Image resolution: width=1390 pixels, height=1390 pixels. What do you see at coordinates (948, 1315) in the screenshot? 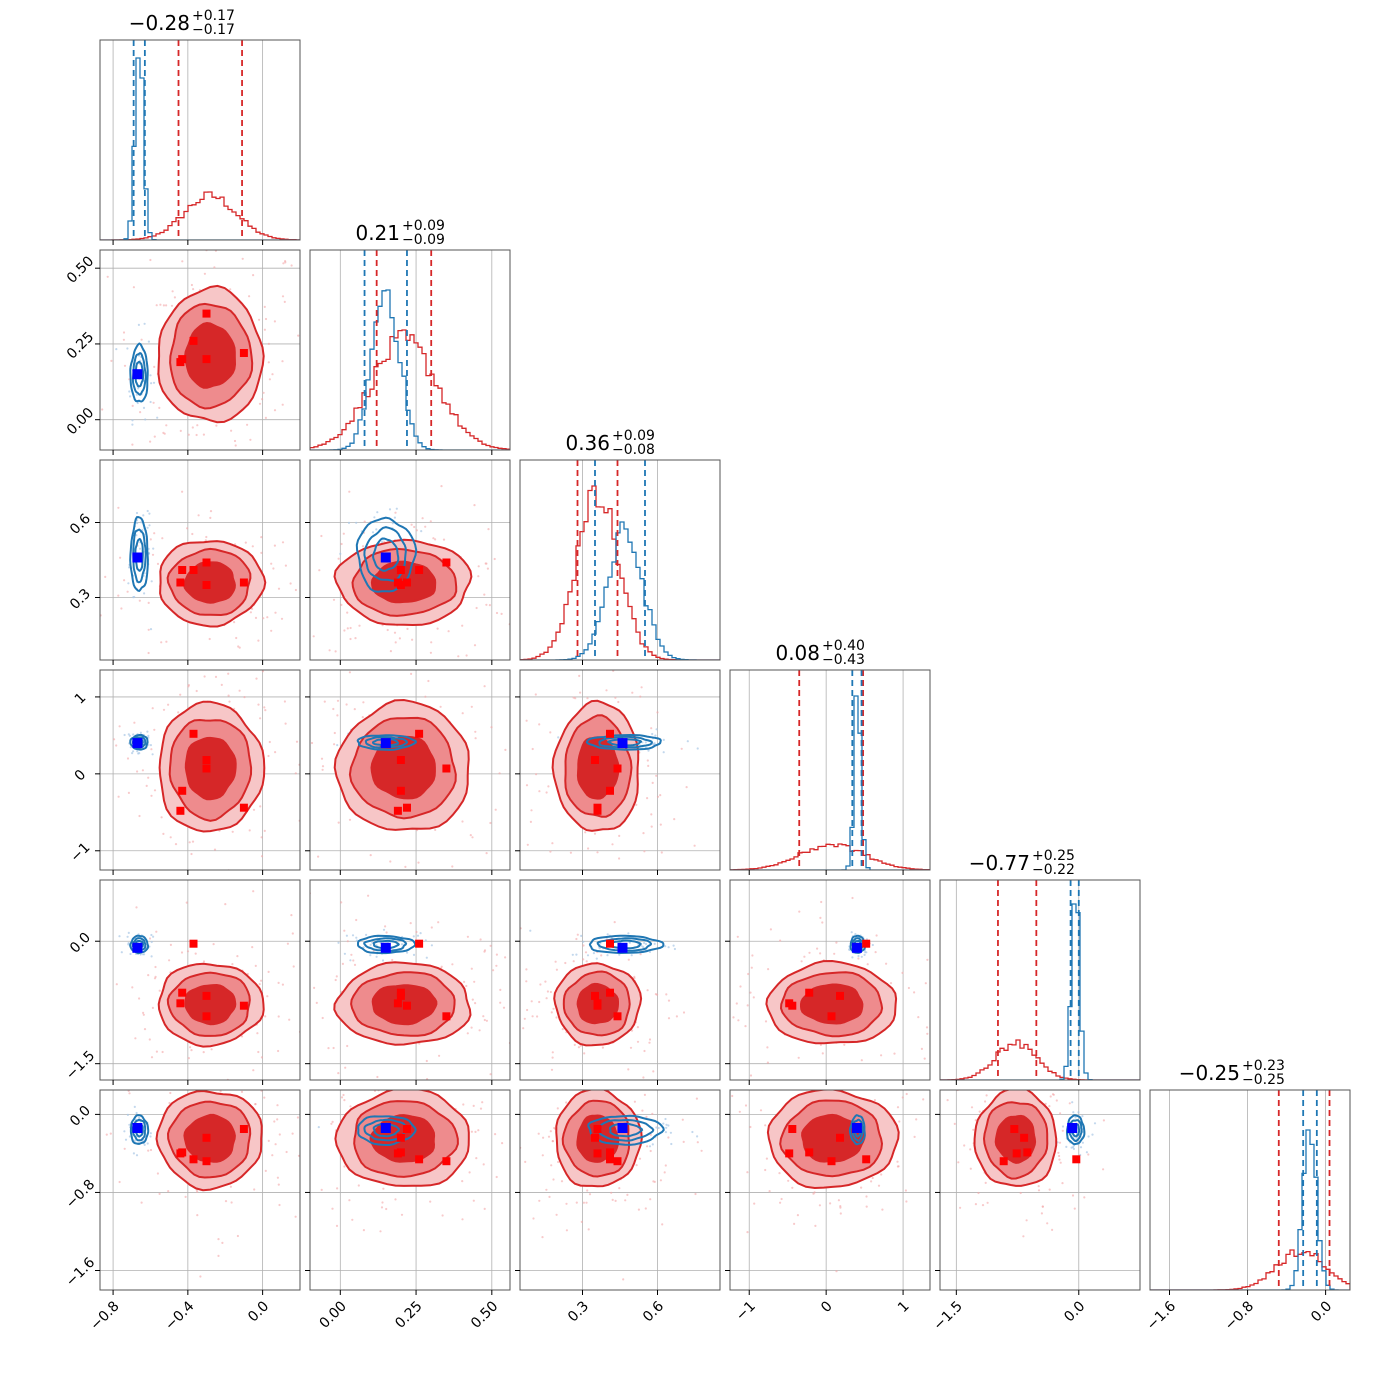
I see `x-tick-label: −1.5` at bounding box center [948, 1315].